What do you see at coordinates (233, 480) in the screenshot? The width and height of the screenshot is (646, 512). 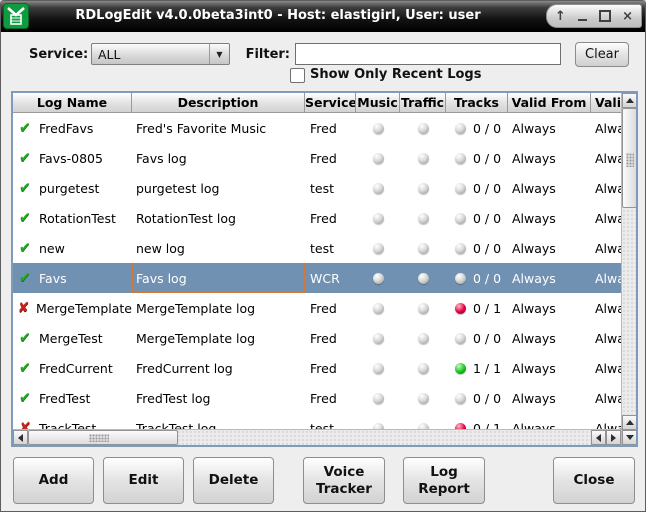 I see `delete-button: Delete` at bounding box center [233, 480].